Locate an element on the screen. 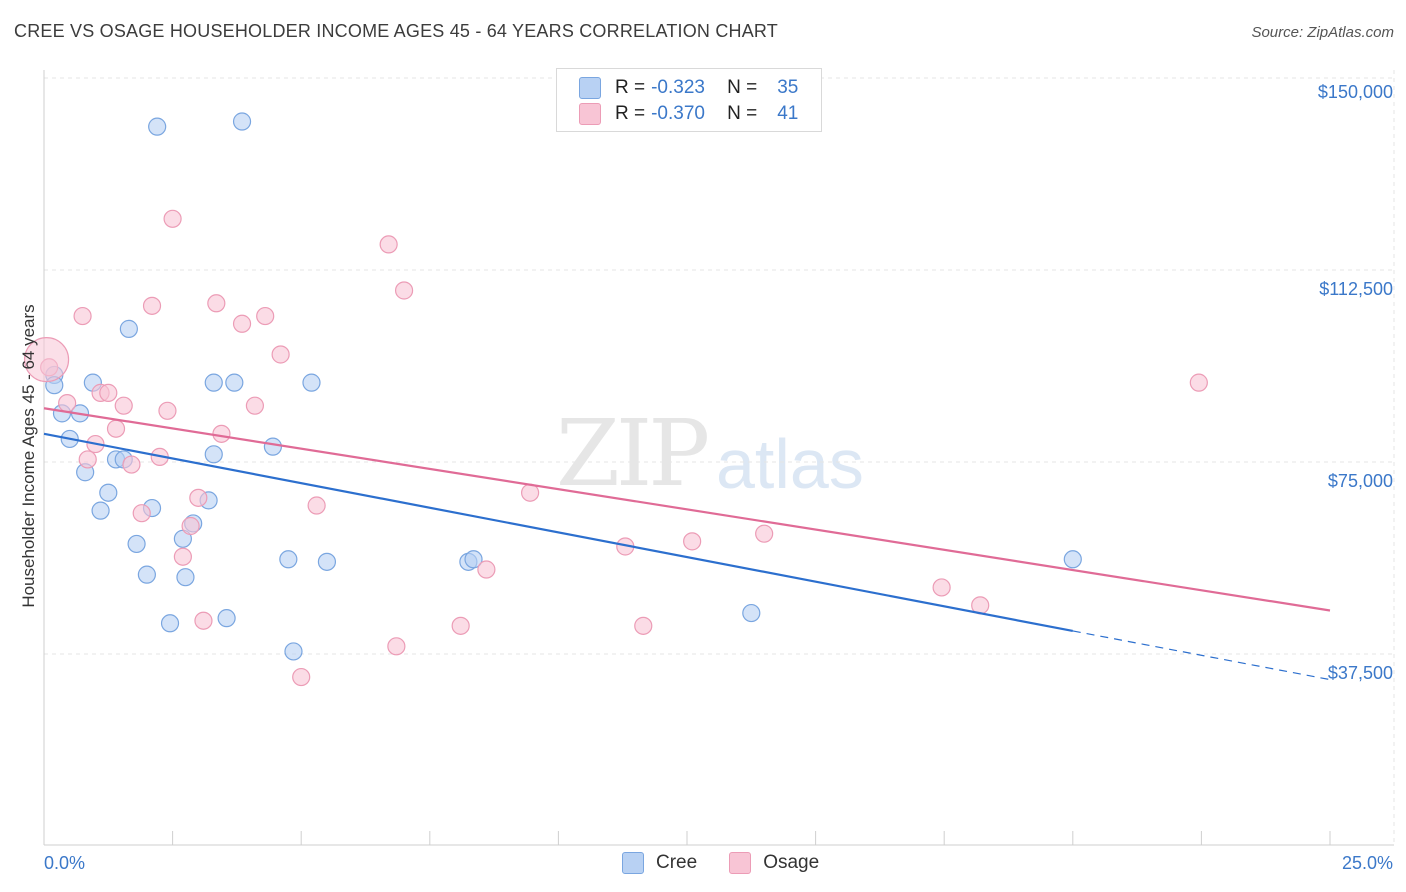 This screenshot has height=892, width=1406. x-tick-label: 0.0% is located at coordinates (64, 863).